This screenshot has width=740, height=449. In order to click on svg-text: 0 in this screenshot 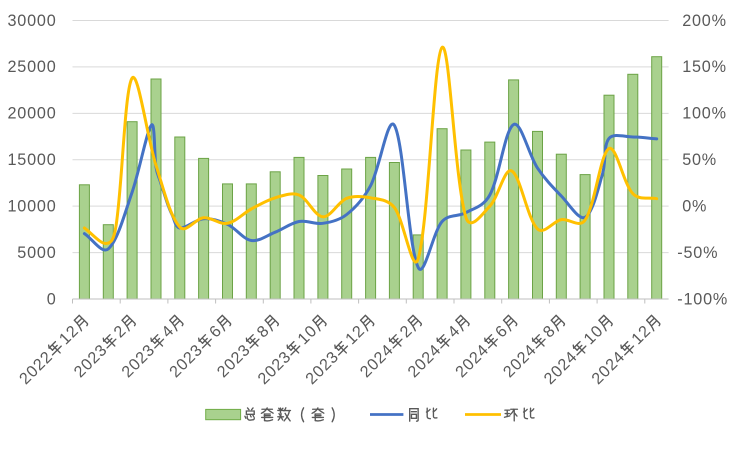, I will do `click(52, 299)`.